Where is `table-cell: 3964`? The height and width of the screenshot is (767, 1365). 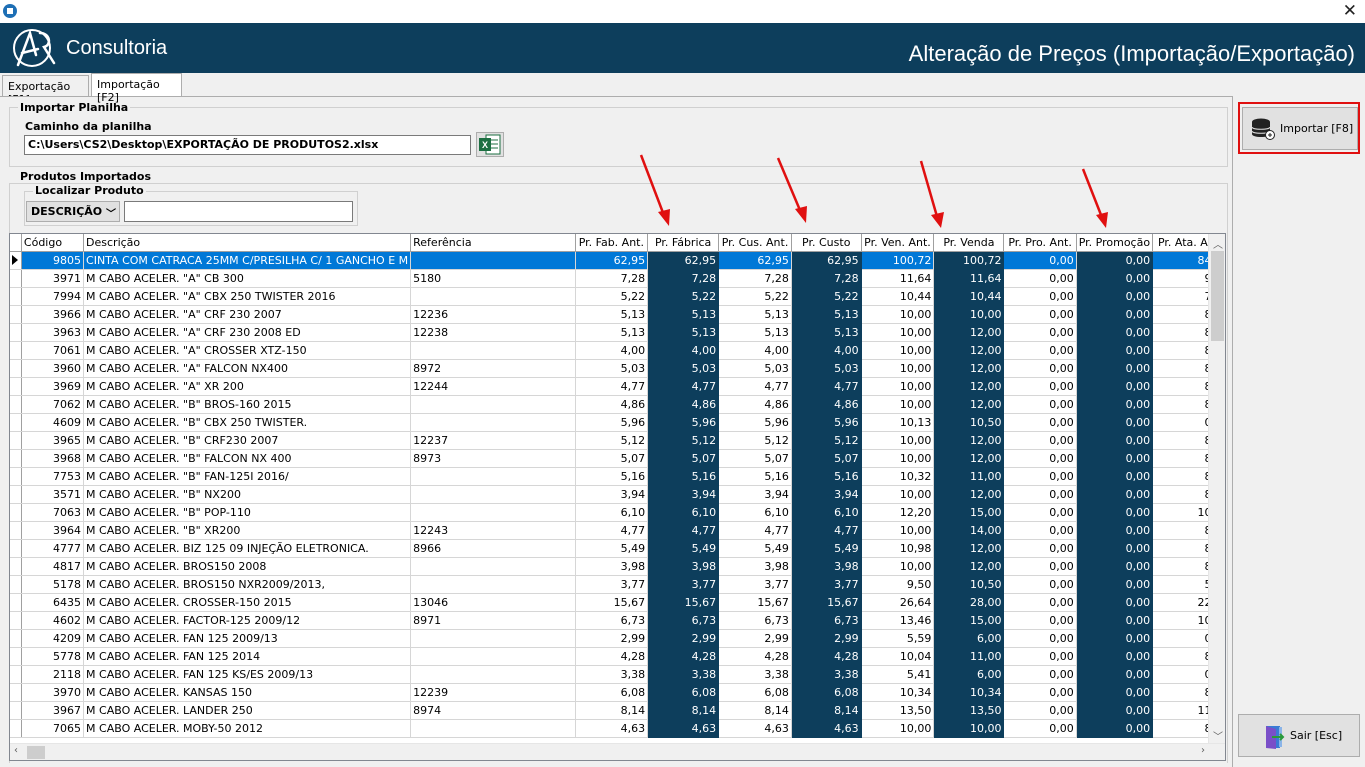 table-cell: 3964 is located at coordinates (53, 530).